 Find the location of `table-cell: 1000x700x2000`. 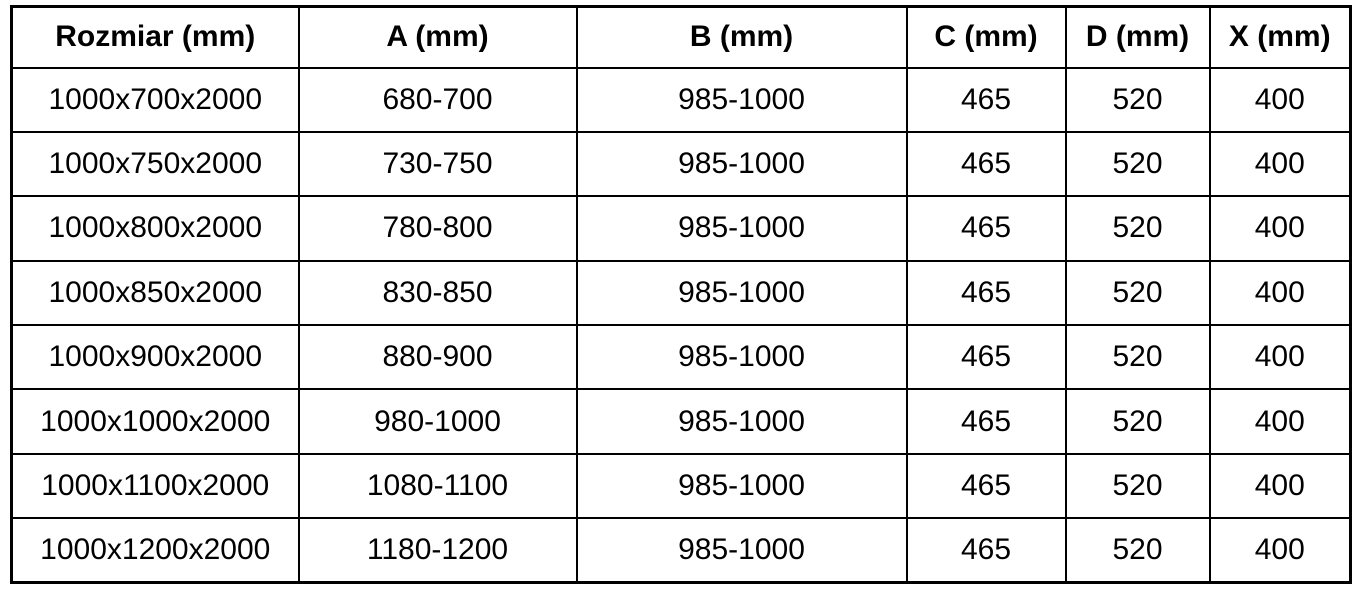

table-cell: 1000x700x2000 is located at coordinates (155, 99).